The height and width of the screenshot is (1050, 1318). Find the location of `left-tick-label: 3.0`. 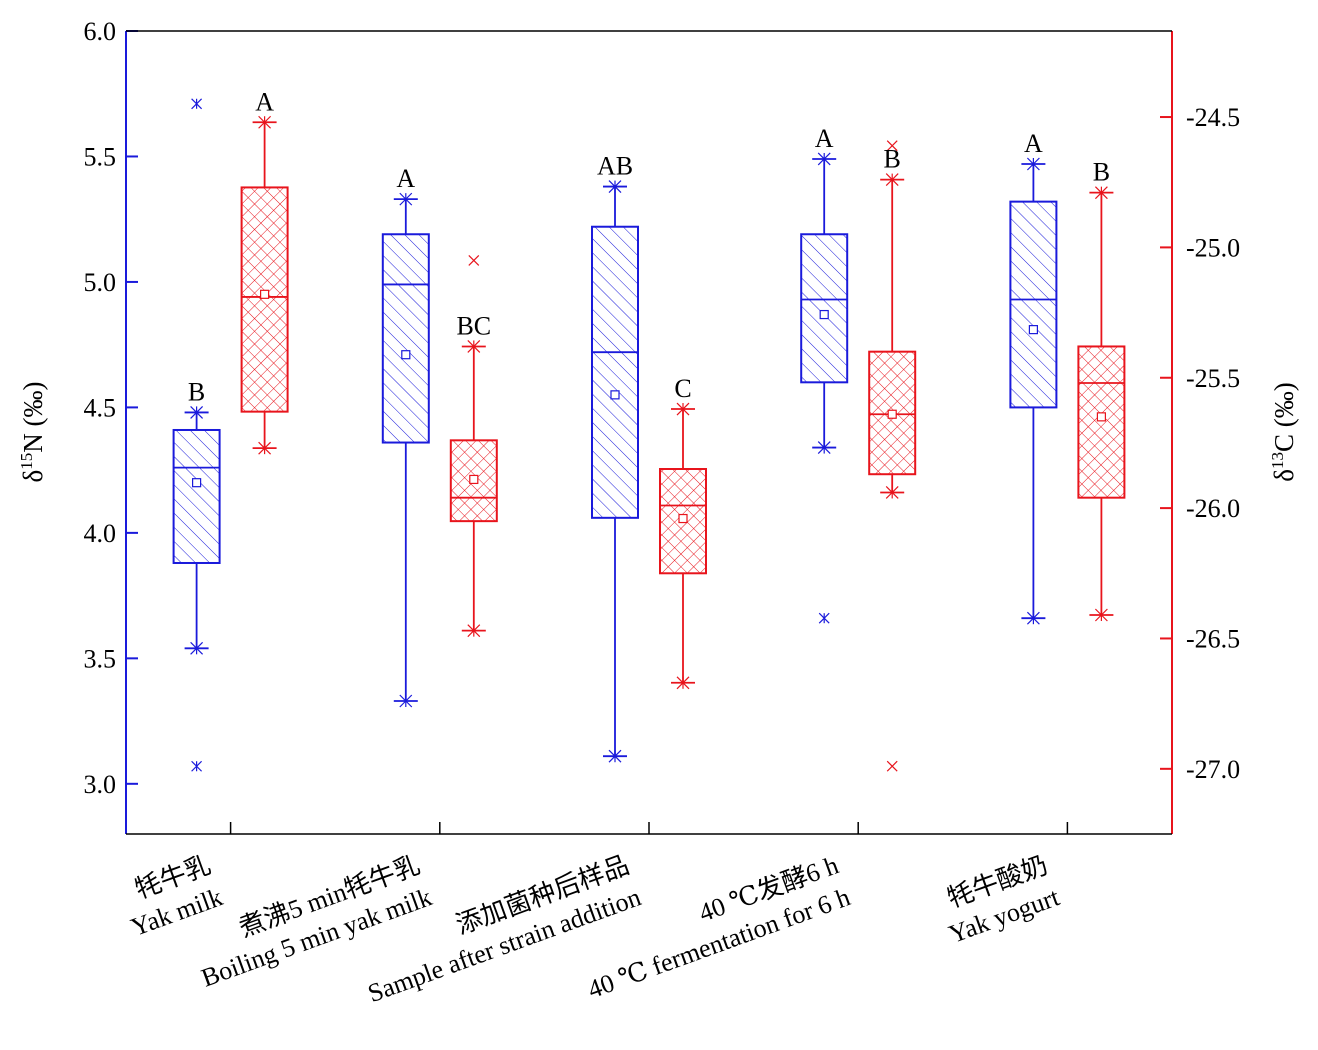

left-tick-label: 3.0 is located at coordinates (100, 784).